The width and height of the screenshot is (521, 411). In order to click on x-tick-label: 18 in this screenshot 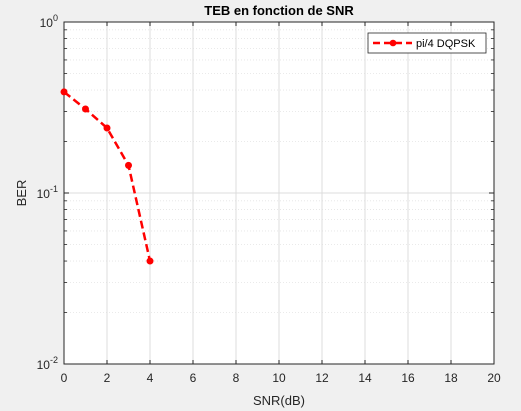, I will do `click(451, 378)`.